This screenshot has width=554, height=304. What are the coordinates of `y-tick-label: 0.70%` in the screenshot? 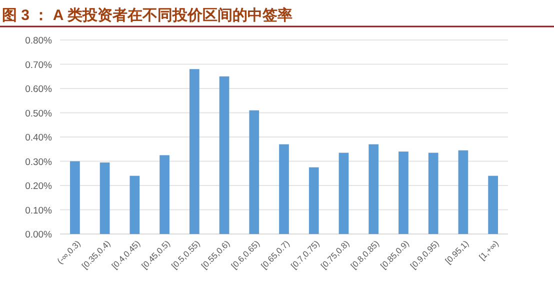 It's located at (39, 65).